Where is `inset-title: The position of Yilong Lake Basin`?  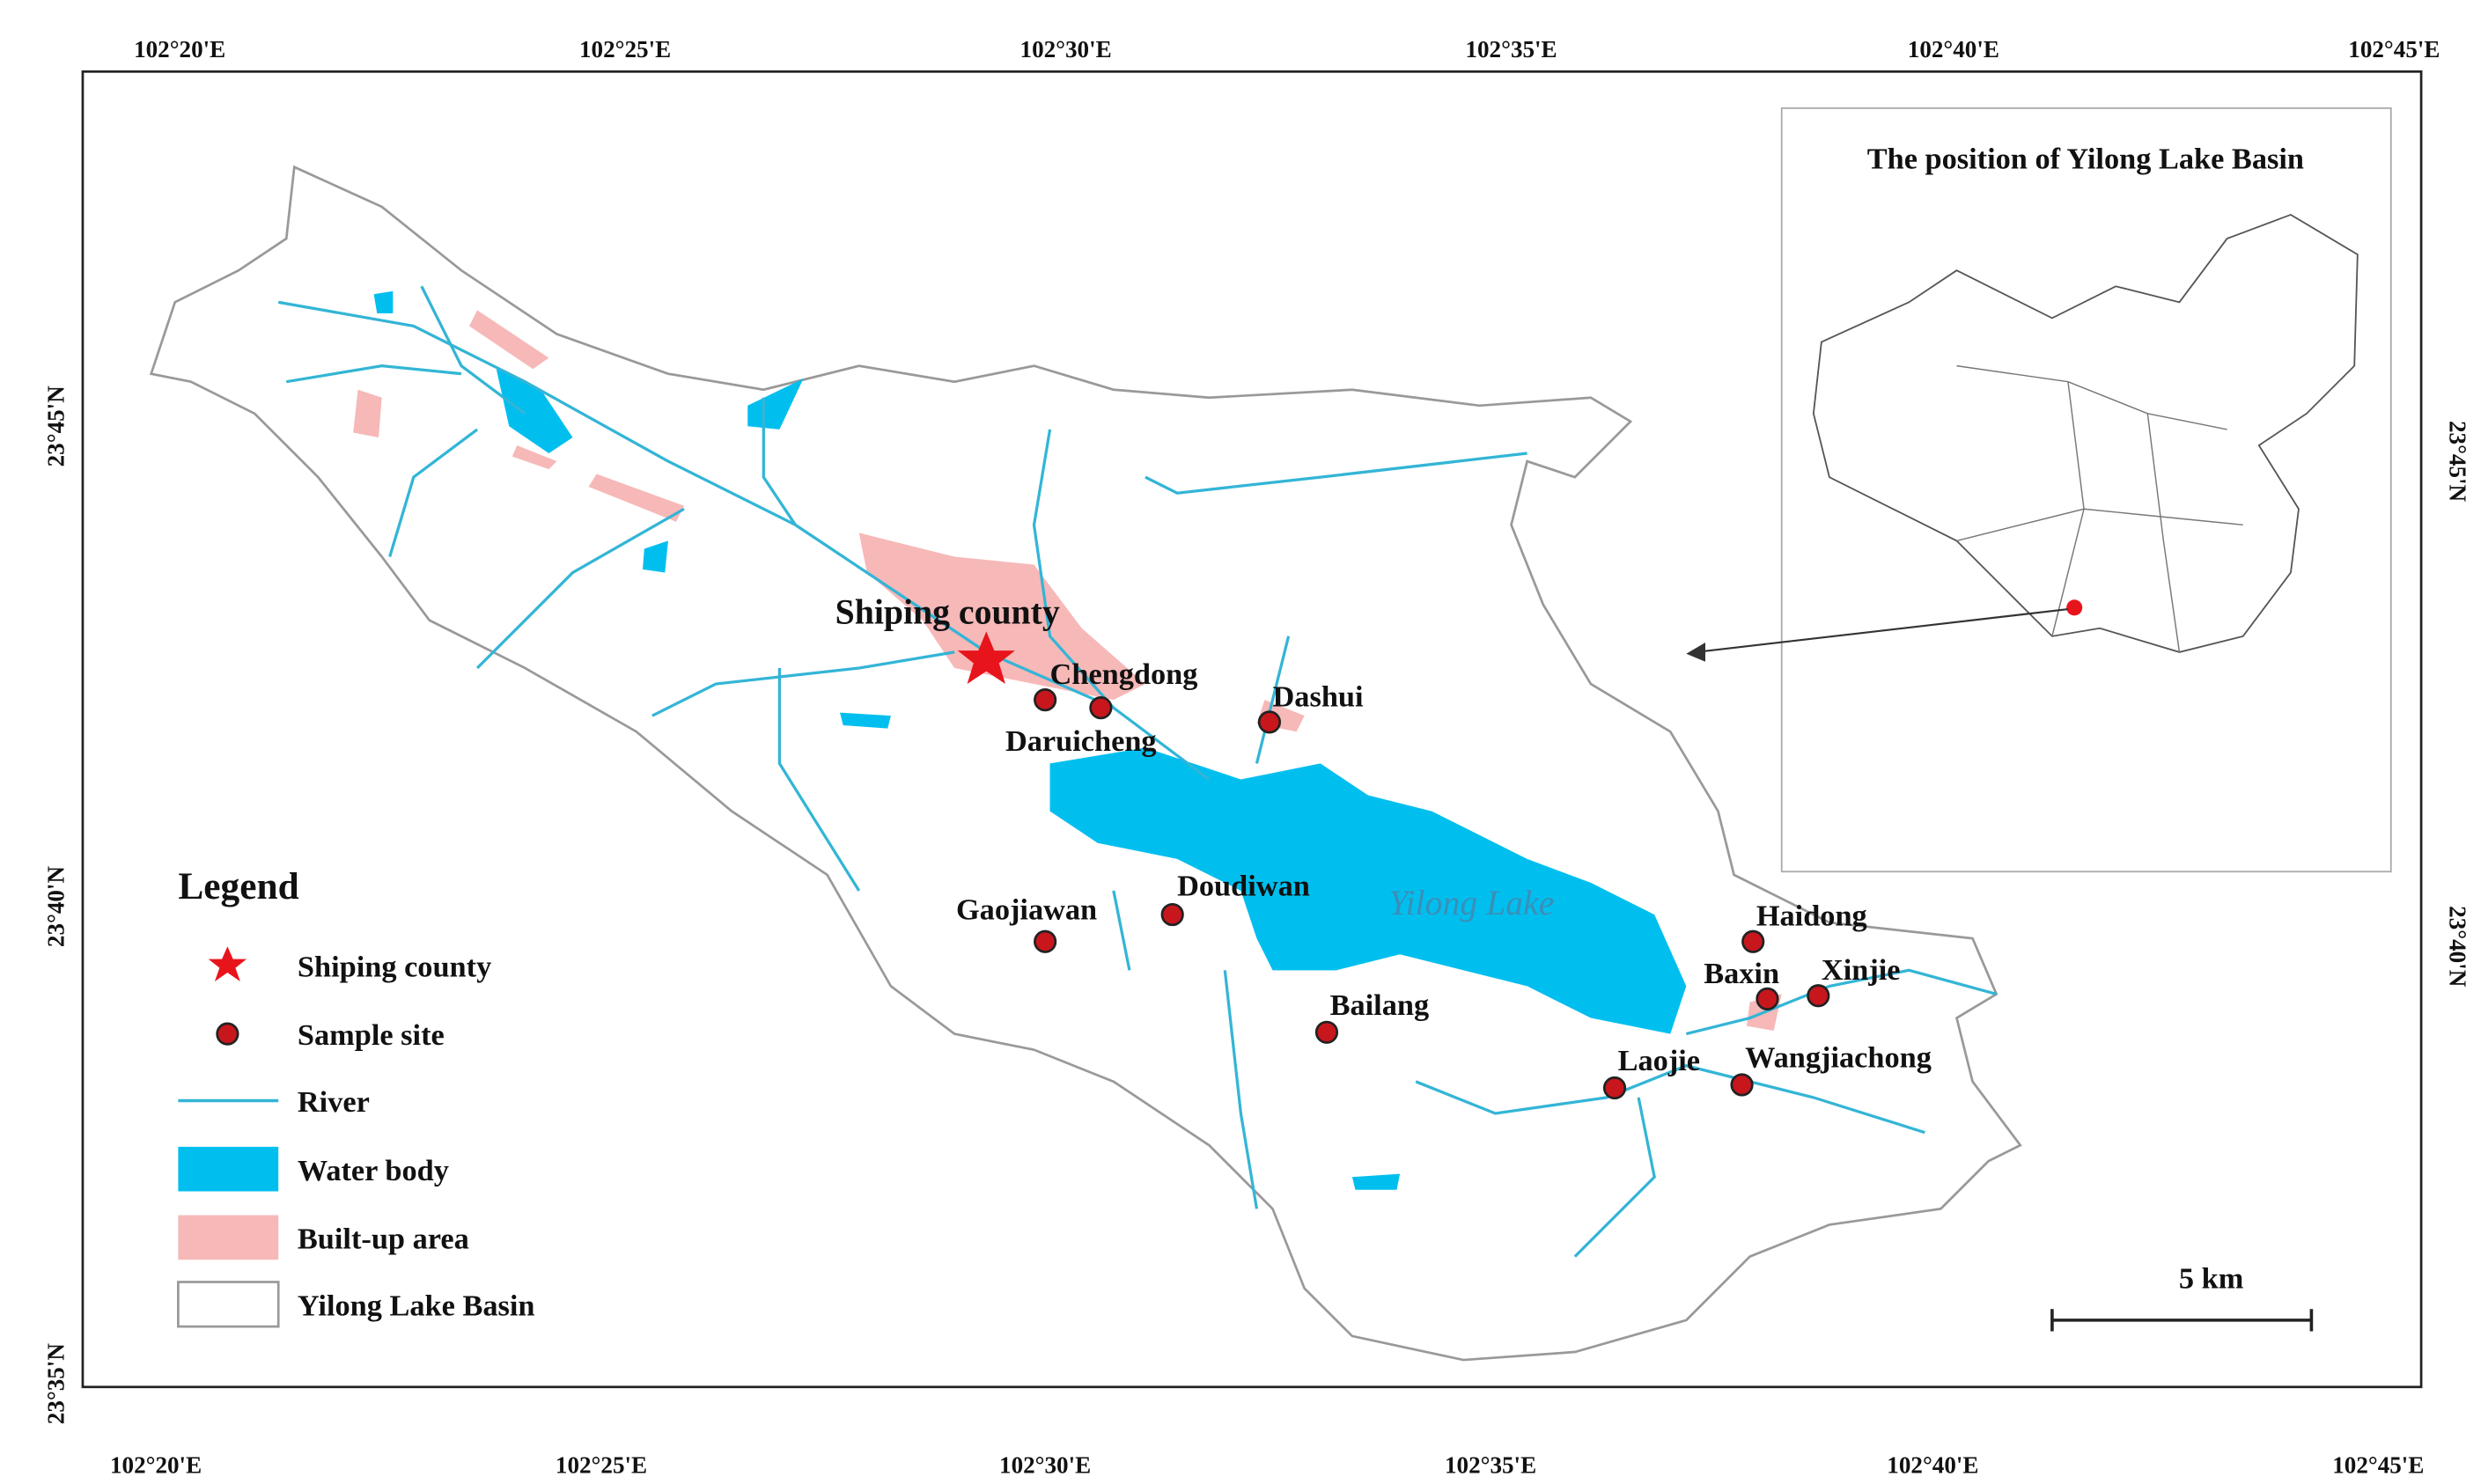 inset-title: The position of Yilong Lake Basin is located at coordinates (2085, 160).